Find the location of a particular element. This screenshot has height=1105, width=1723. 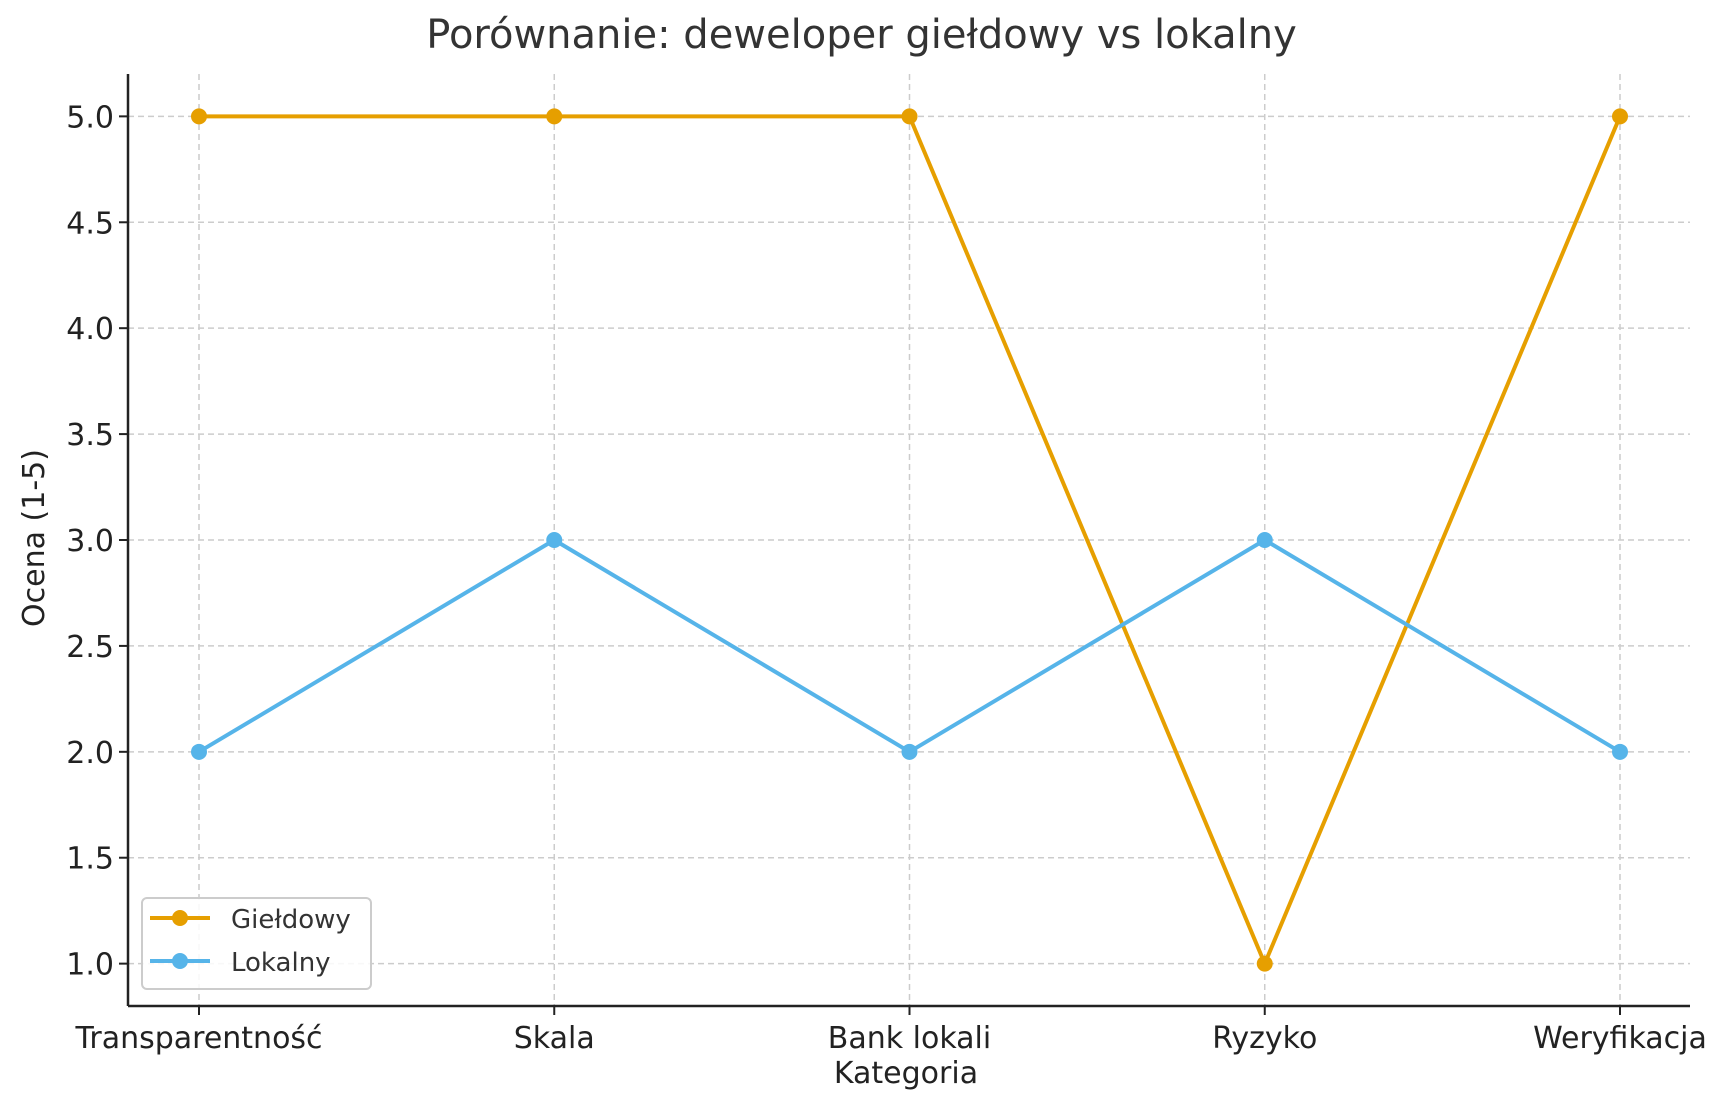

y-axis-ticks: 1.0 1.5 2.0 2.5 3.0 3.5 4.0 4.5 5.0 is located at coordinates (97, 541).